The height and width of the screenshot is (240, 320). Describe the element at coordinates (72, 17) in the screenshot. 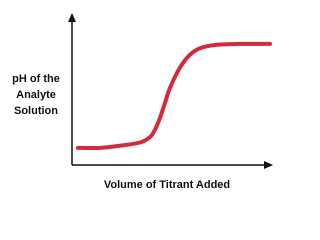

I see `y-axis-arrow` at that location.